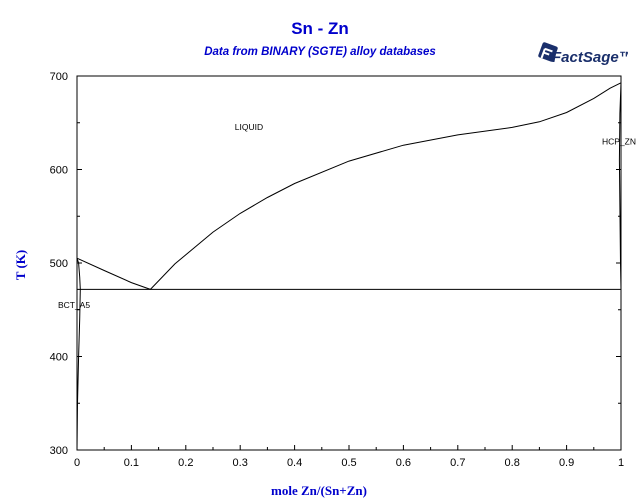 The image size is (640, 504). Describe the element at coordinates (249, 127) in the screenshot. I see `phase-label: LIQUID` at that location.